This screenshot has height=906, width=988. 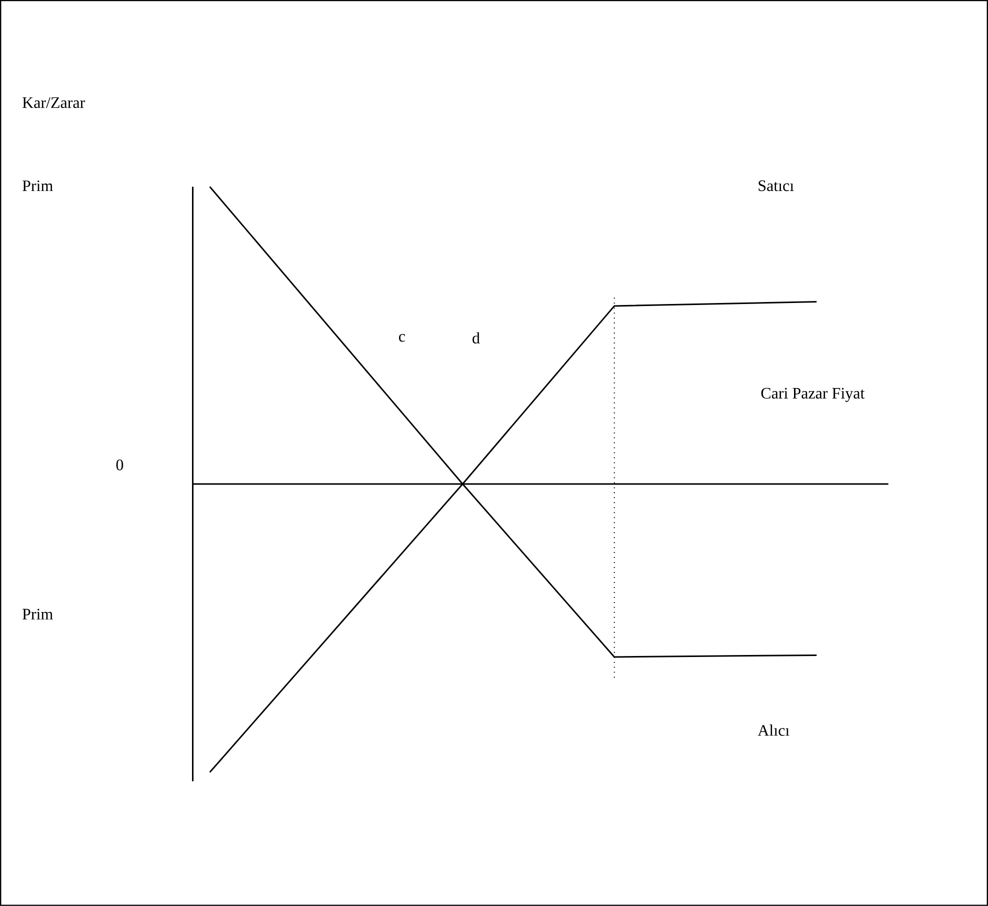 I want to click on annotation: d, so click(x=476, y=338).